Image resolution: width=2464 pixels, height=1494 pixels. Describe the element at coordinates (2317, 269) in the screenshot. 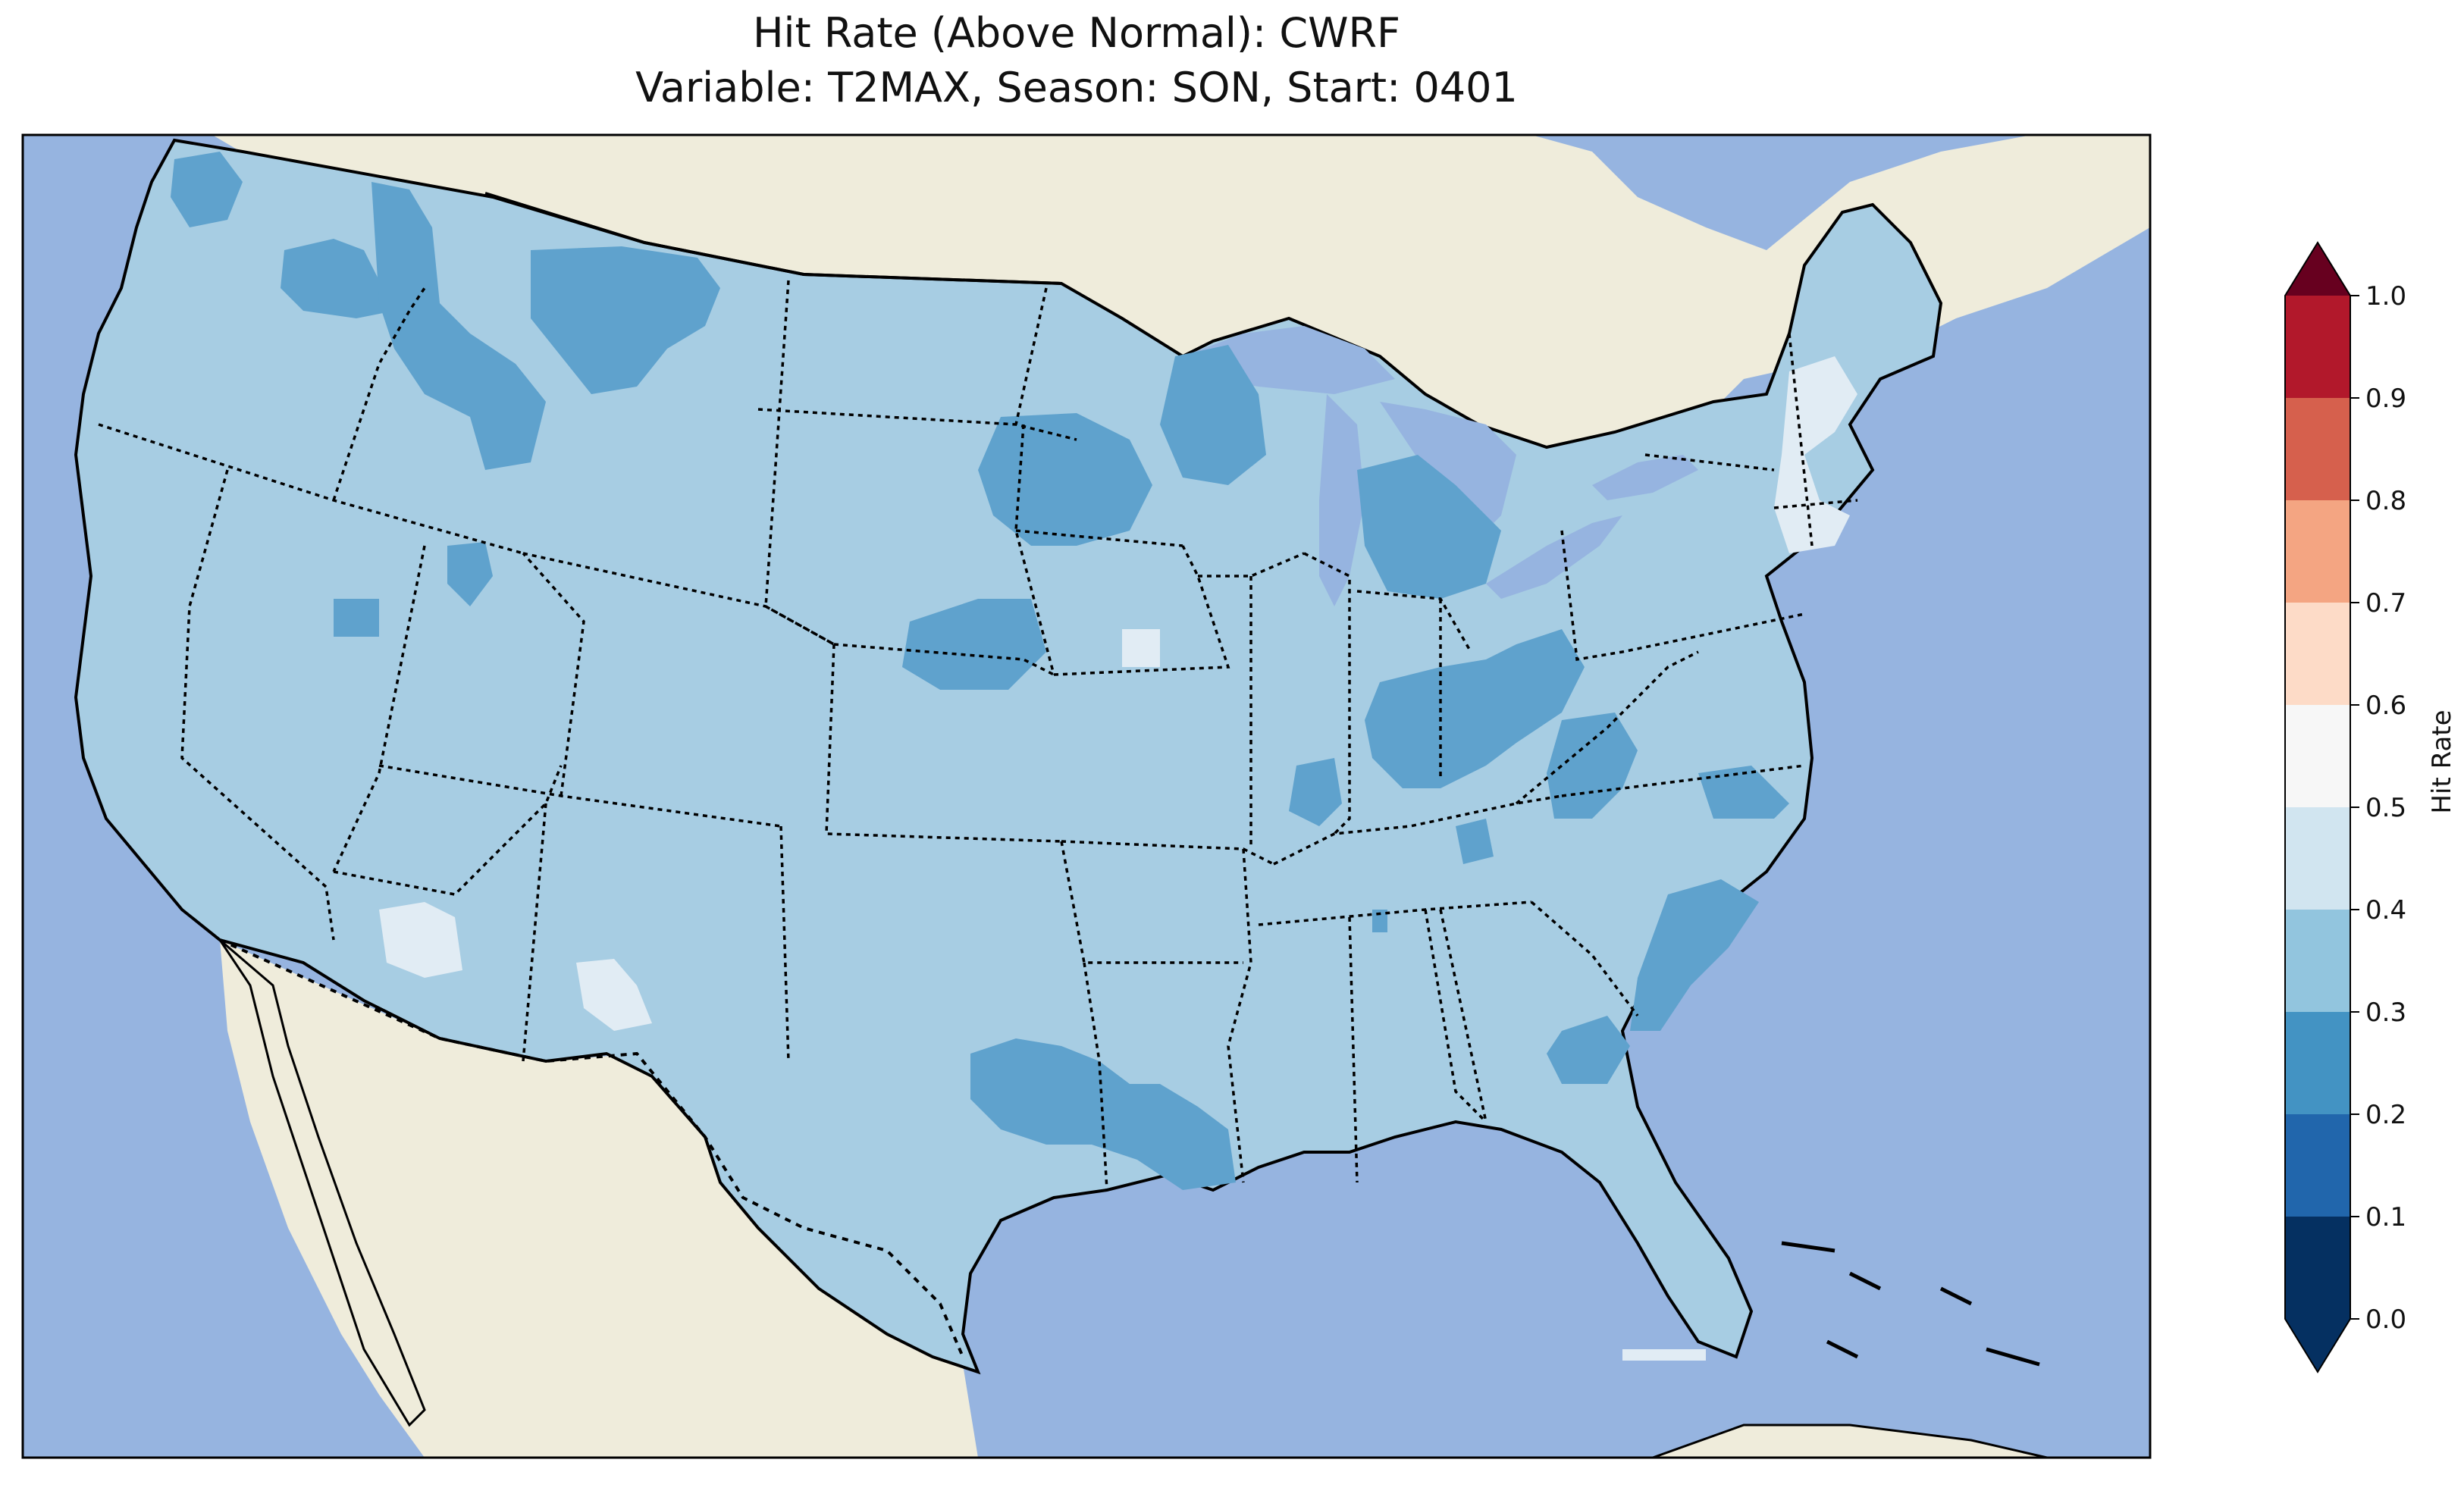

I see `colorbar-over-extend` at that location.